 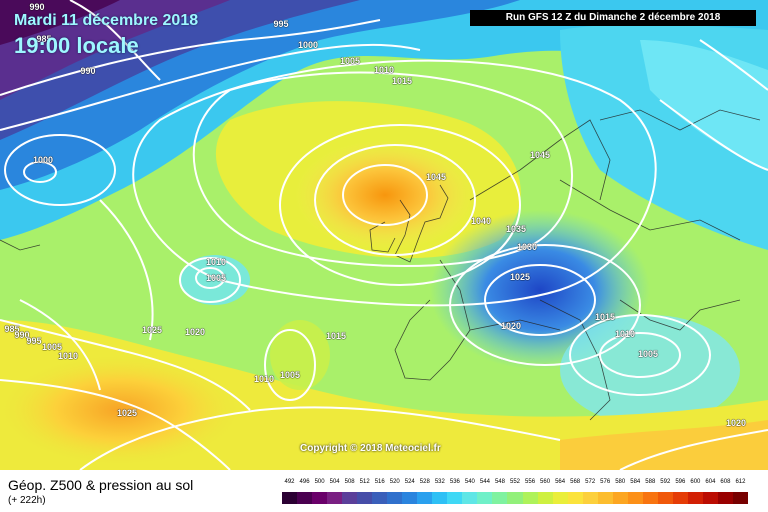 I want to click on scale-value-label: 588, so click(x=650, y=482).